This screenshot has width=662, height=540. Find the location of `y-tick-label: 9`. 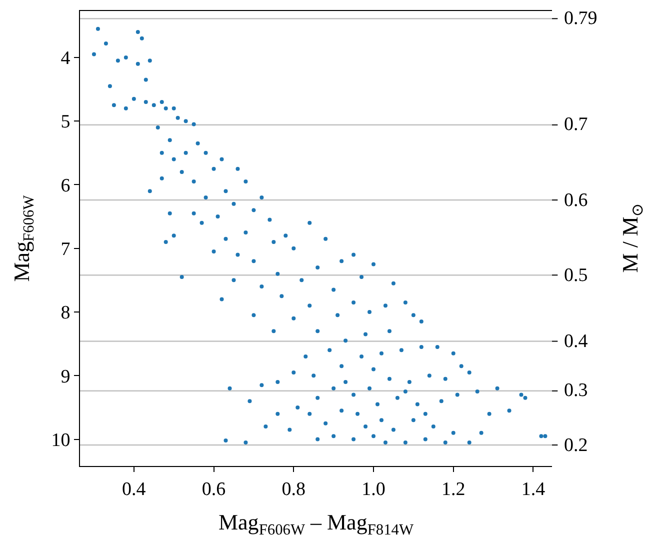

y-tick-label: 9 is located at coordinates (65, 377).